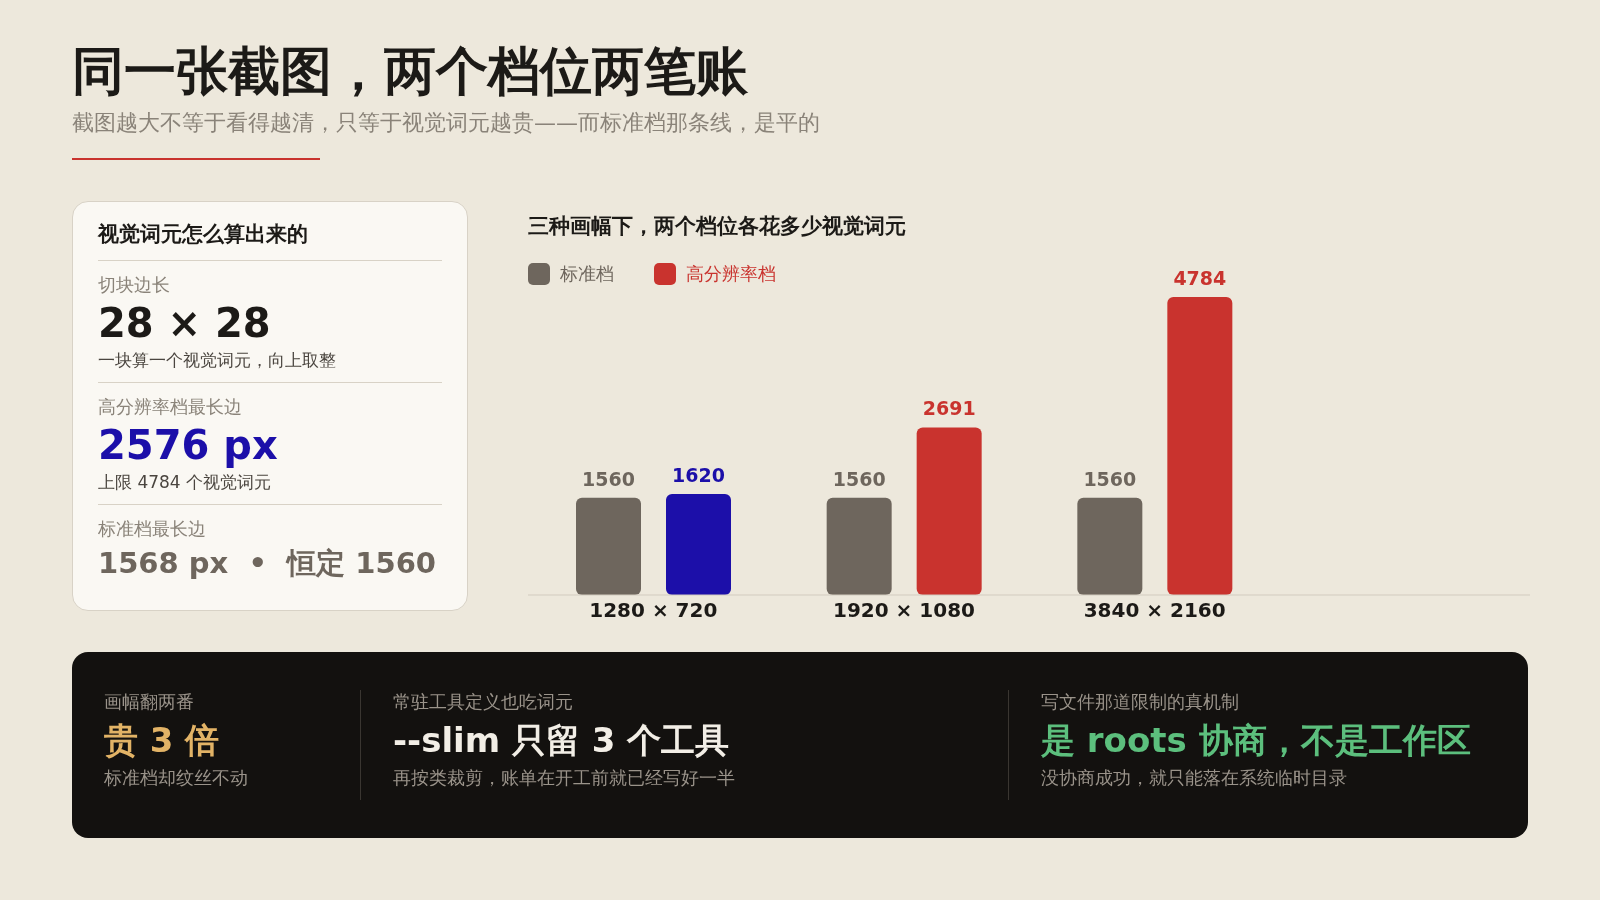  What do you see at coordinates (1194, 778) in the screenshot?
I see `text: 没协商成功，就只能落在系统临时目录` at bounding box center [1194, 778].